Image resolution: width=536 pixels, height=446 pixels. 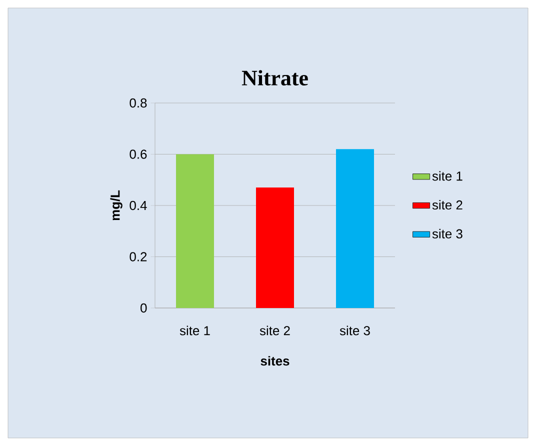 What do you see at coordinates (275, 78) in the screenshot?
I see `chart-title: Nitrate` at bounding box center [275, 78].